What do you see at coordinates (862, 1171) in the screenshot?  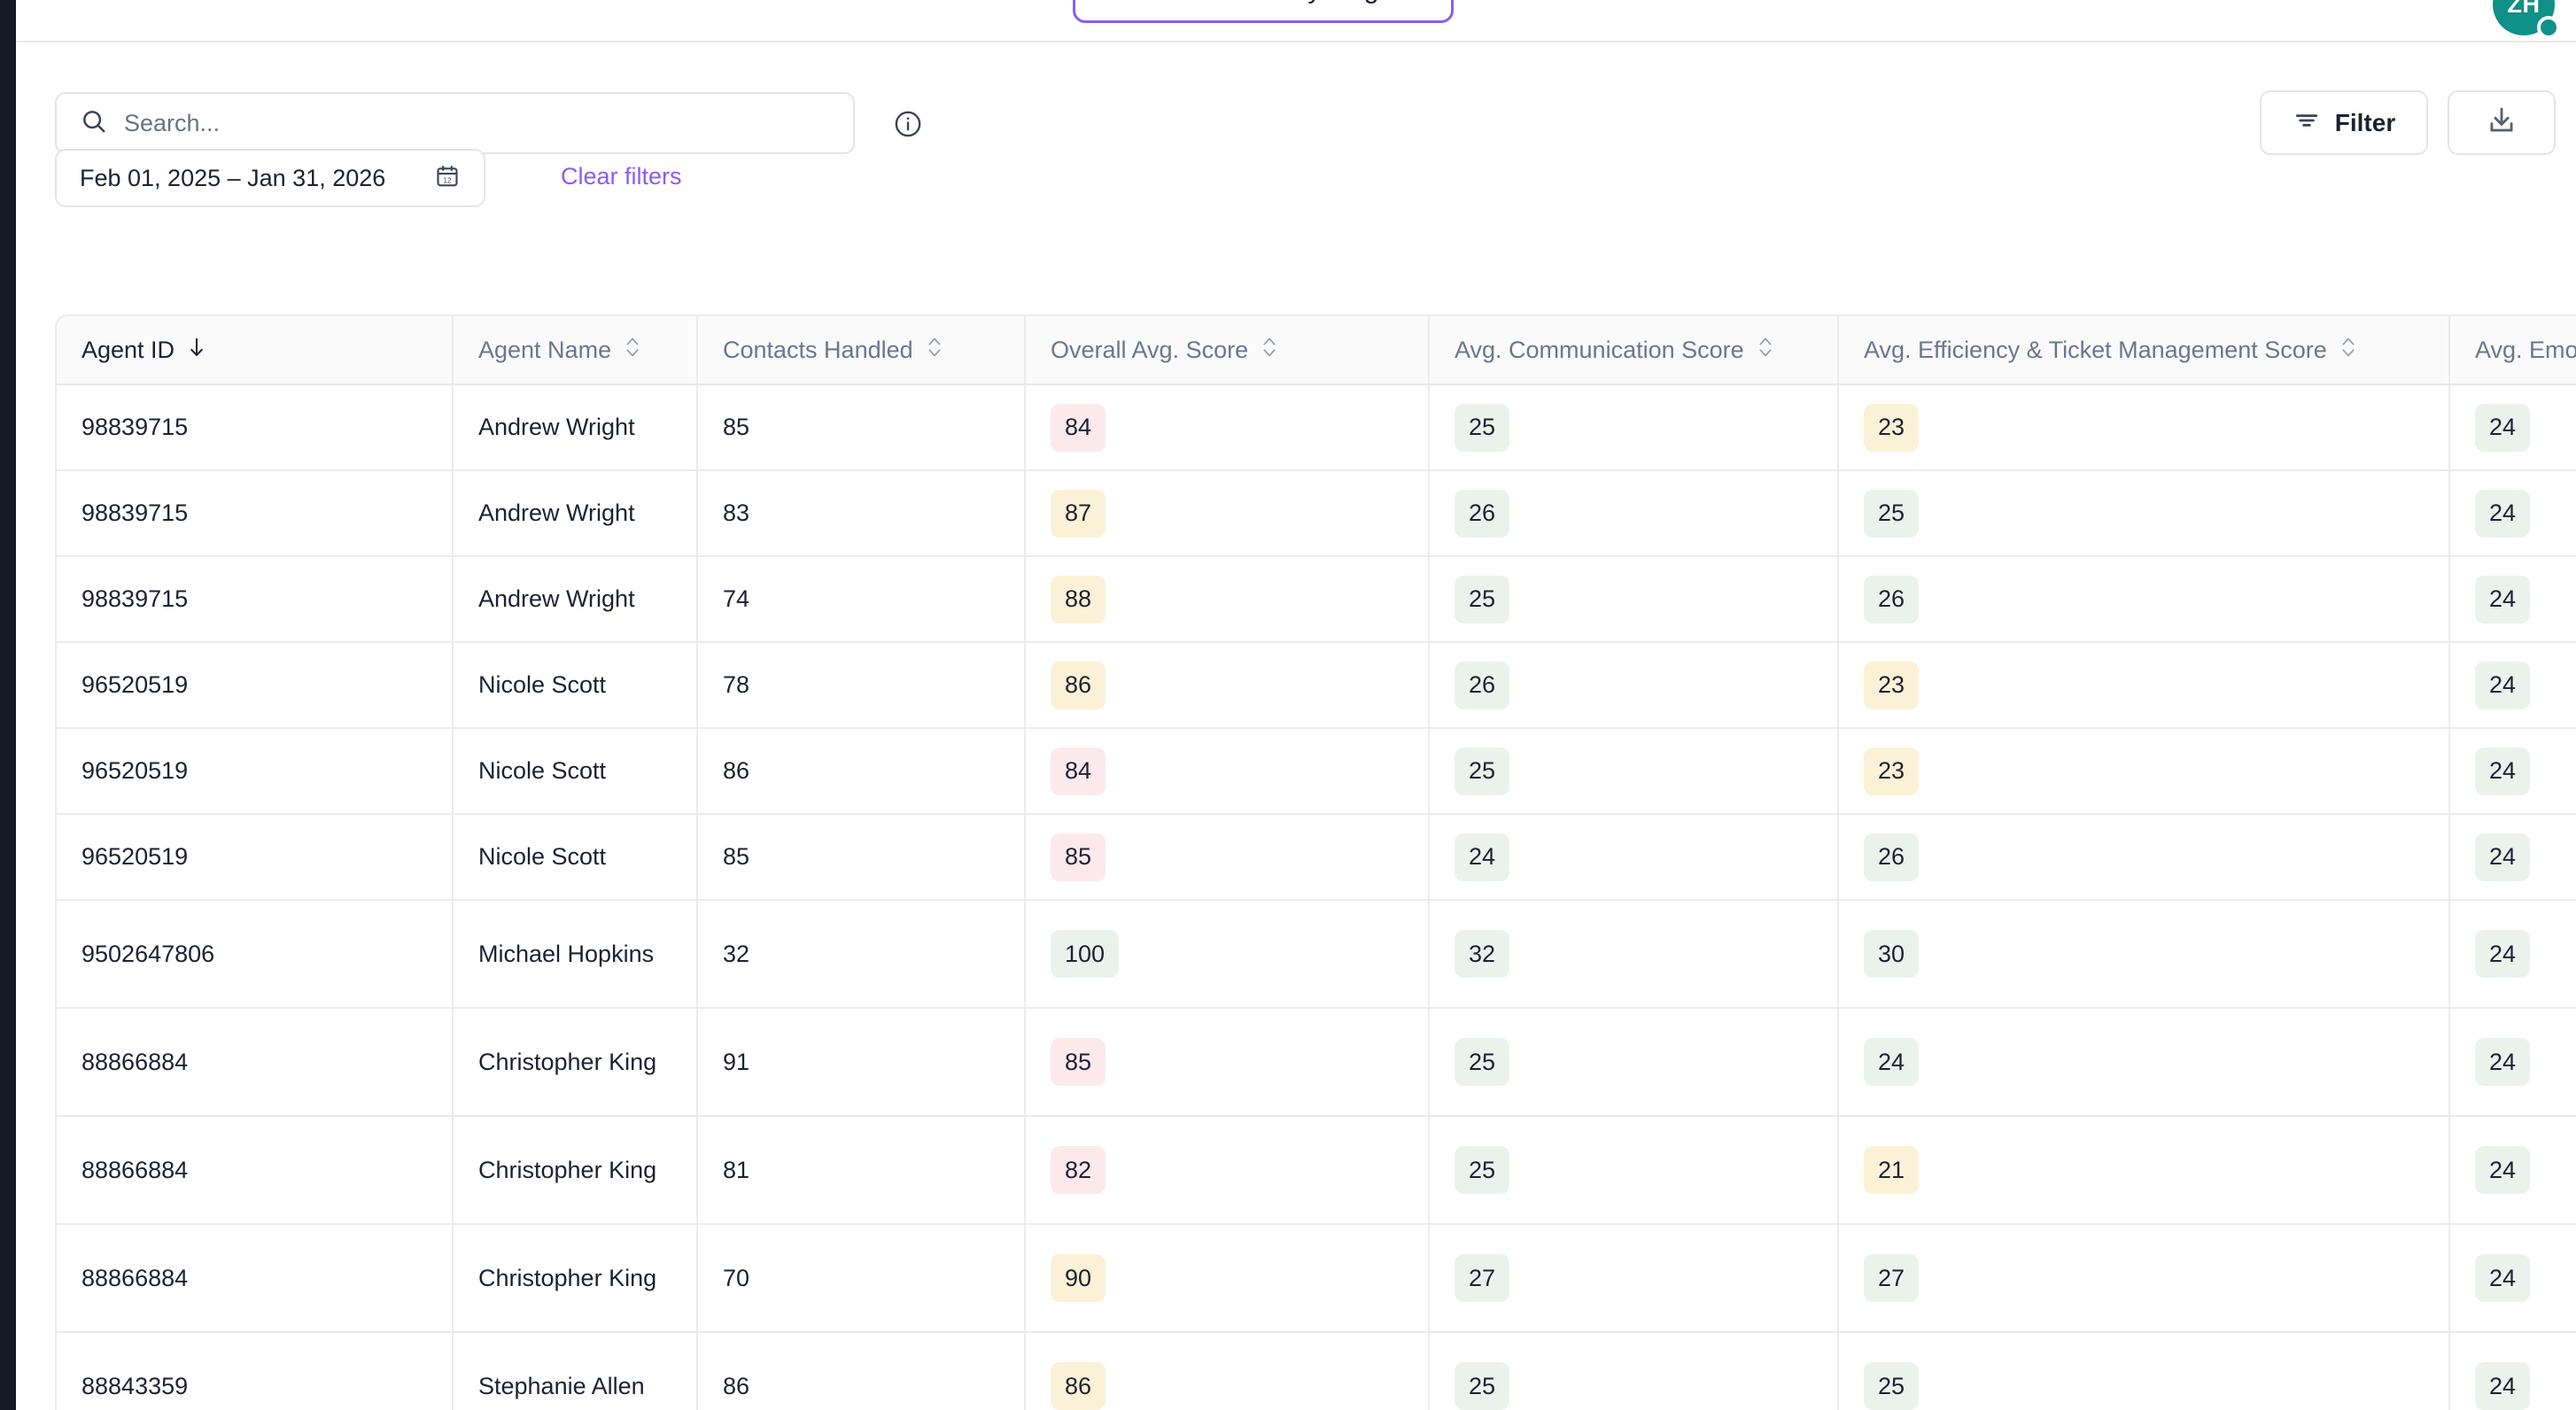 I see `cell-contacts-handled: 81` at bounding box center [862, 1171].